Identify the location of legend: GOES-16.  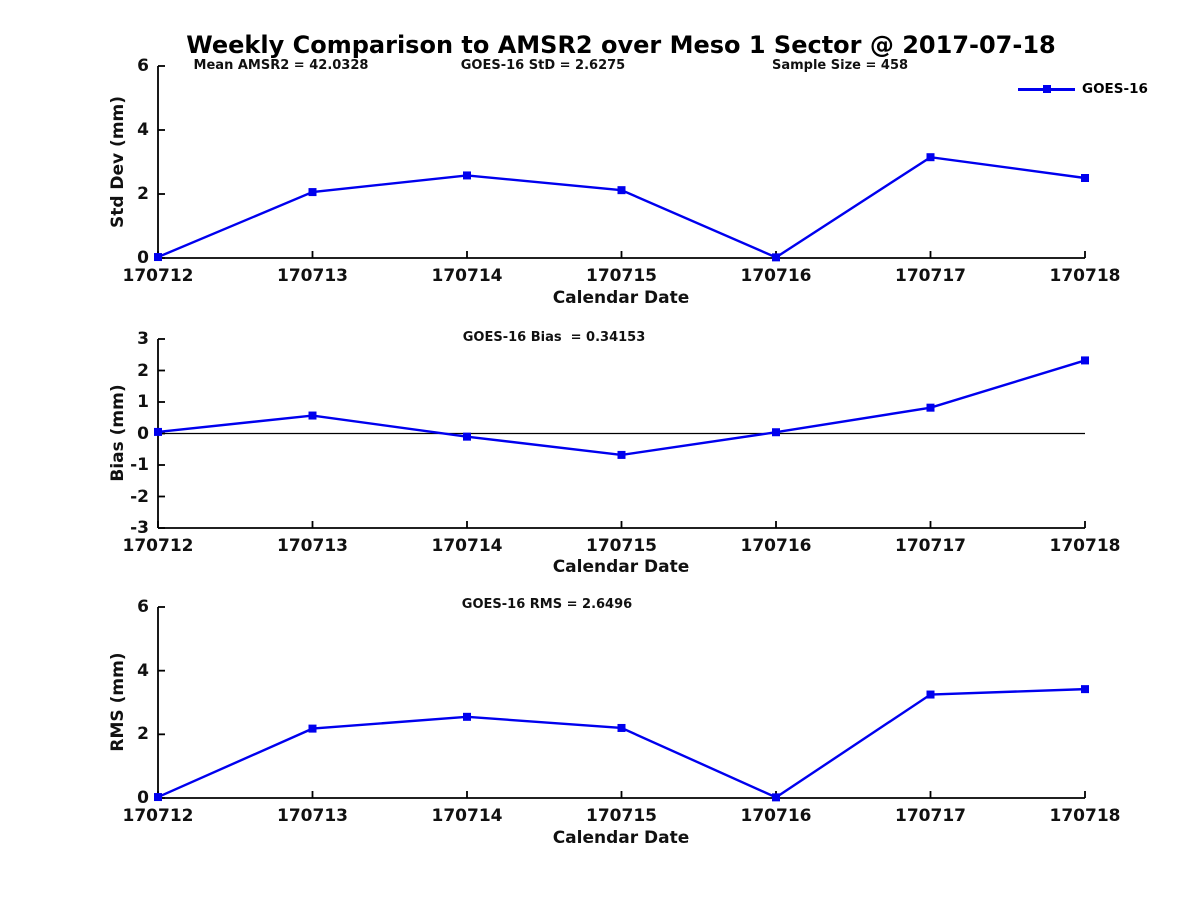
(1083, 89).